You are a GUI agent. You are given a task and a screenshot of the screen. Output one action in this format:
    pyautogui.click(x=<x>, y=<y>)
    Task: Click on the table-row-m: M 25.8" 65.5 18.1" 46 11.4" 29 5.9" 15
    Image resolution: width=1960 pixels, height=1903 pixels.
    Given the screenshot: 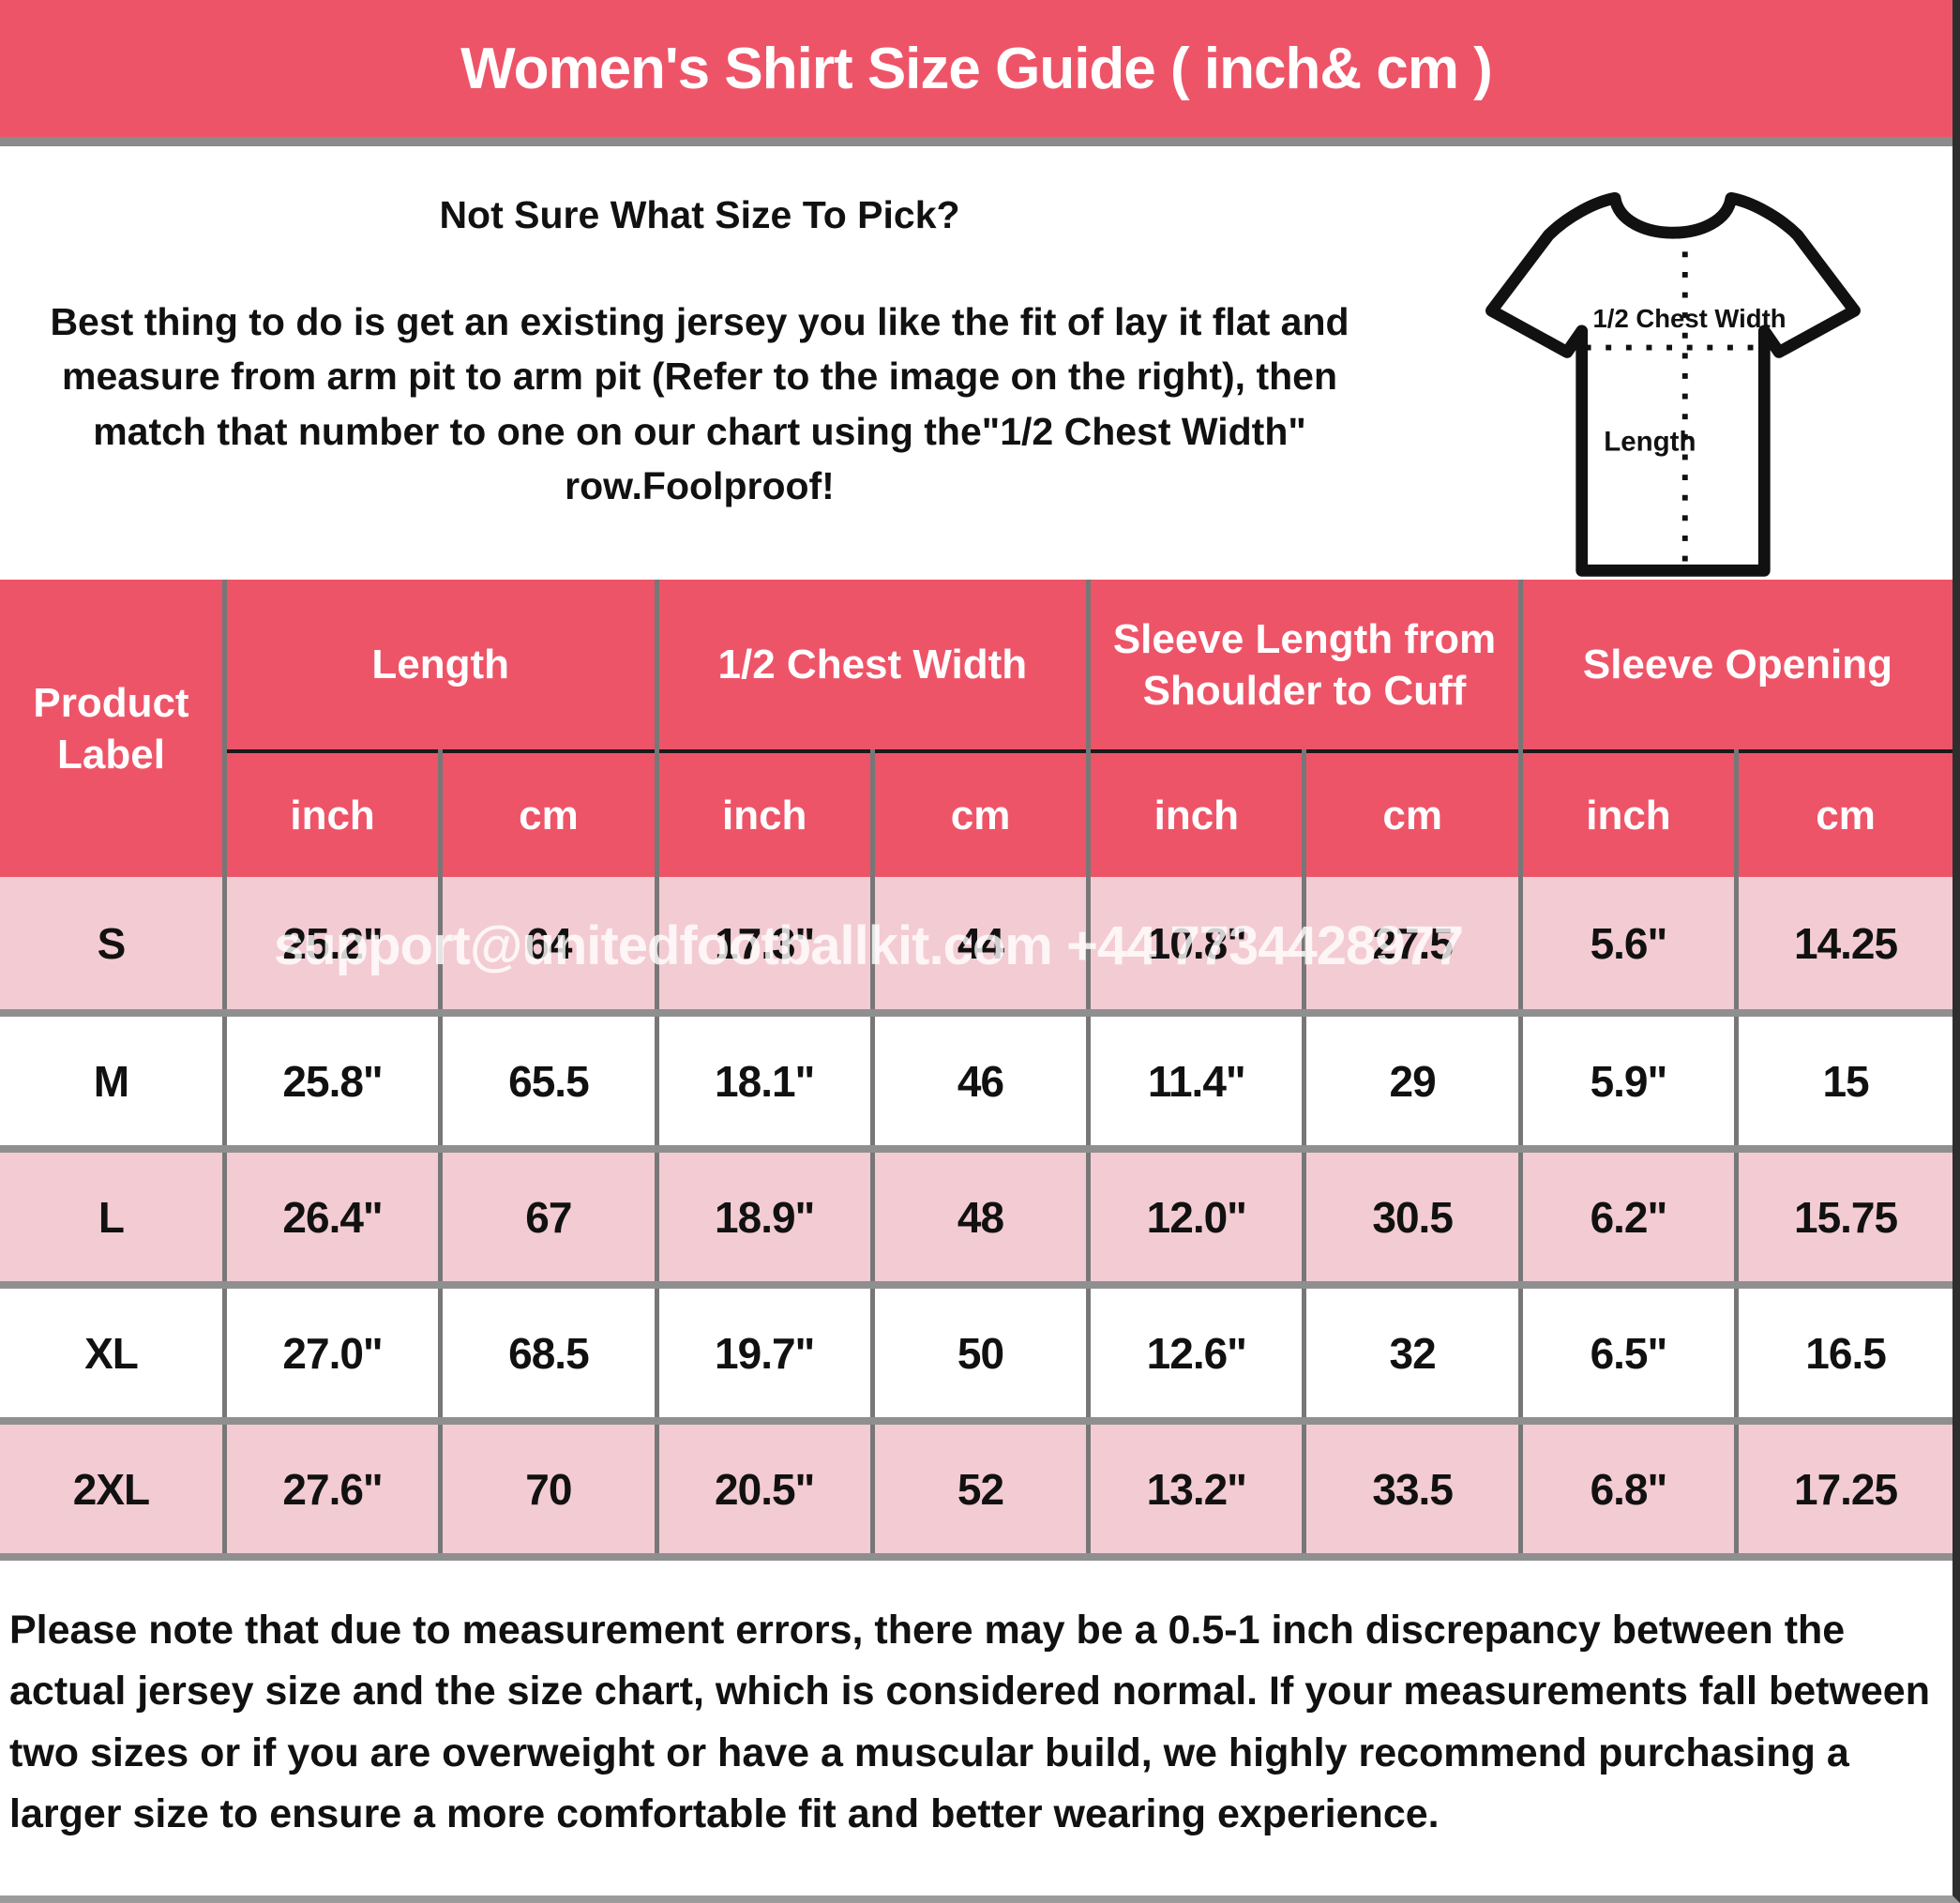 What is the action you would take?
    pyautogui.click(x=976, y=1079)
    